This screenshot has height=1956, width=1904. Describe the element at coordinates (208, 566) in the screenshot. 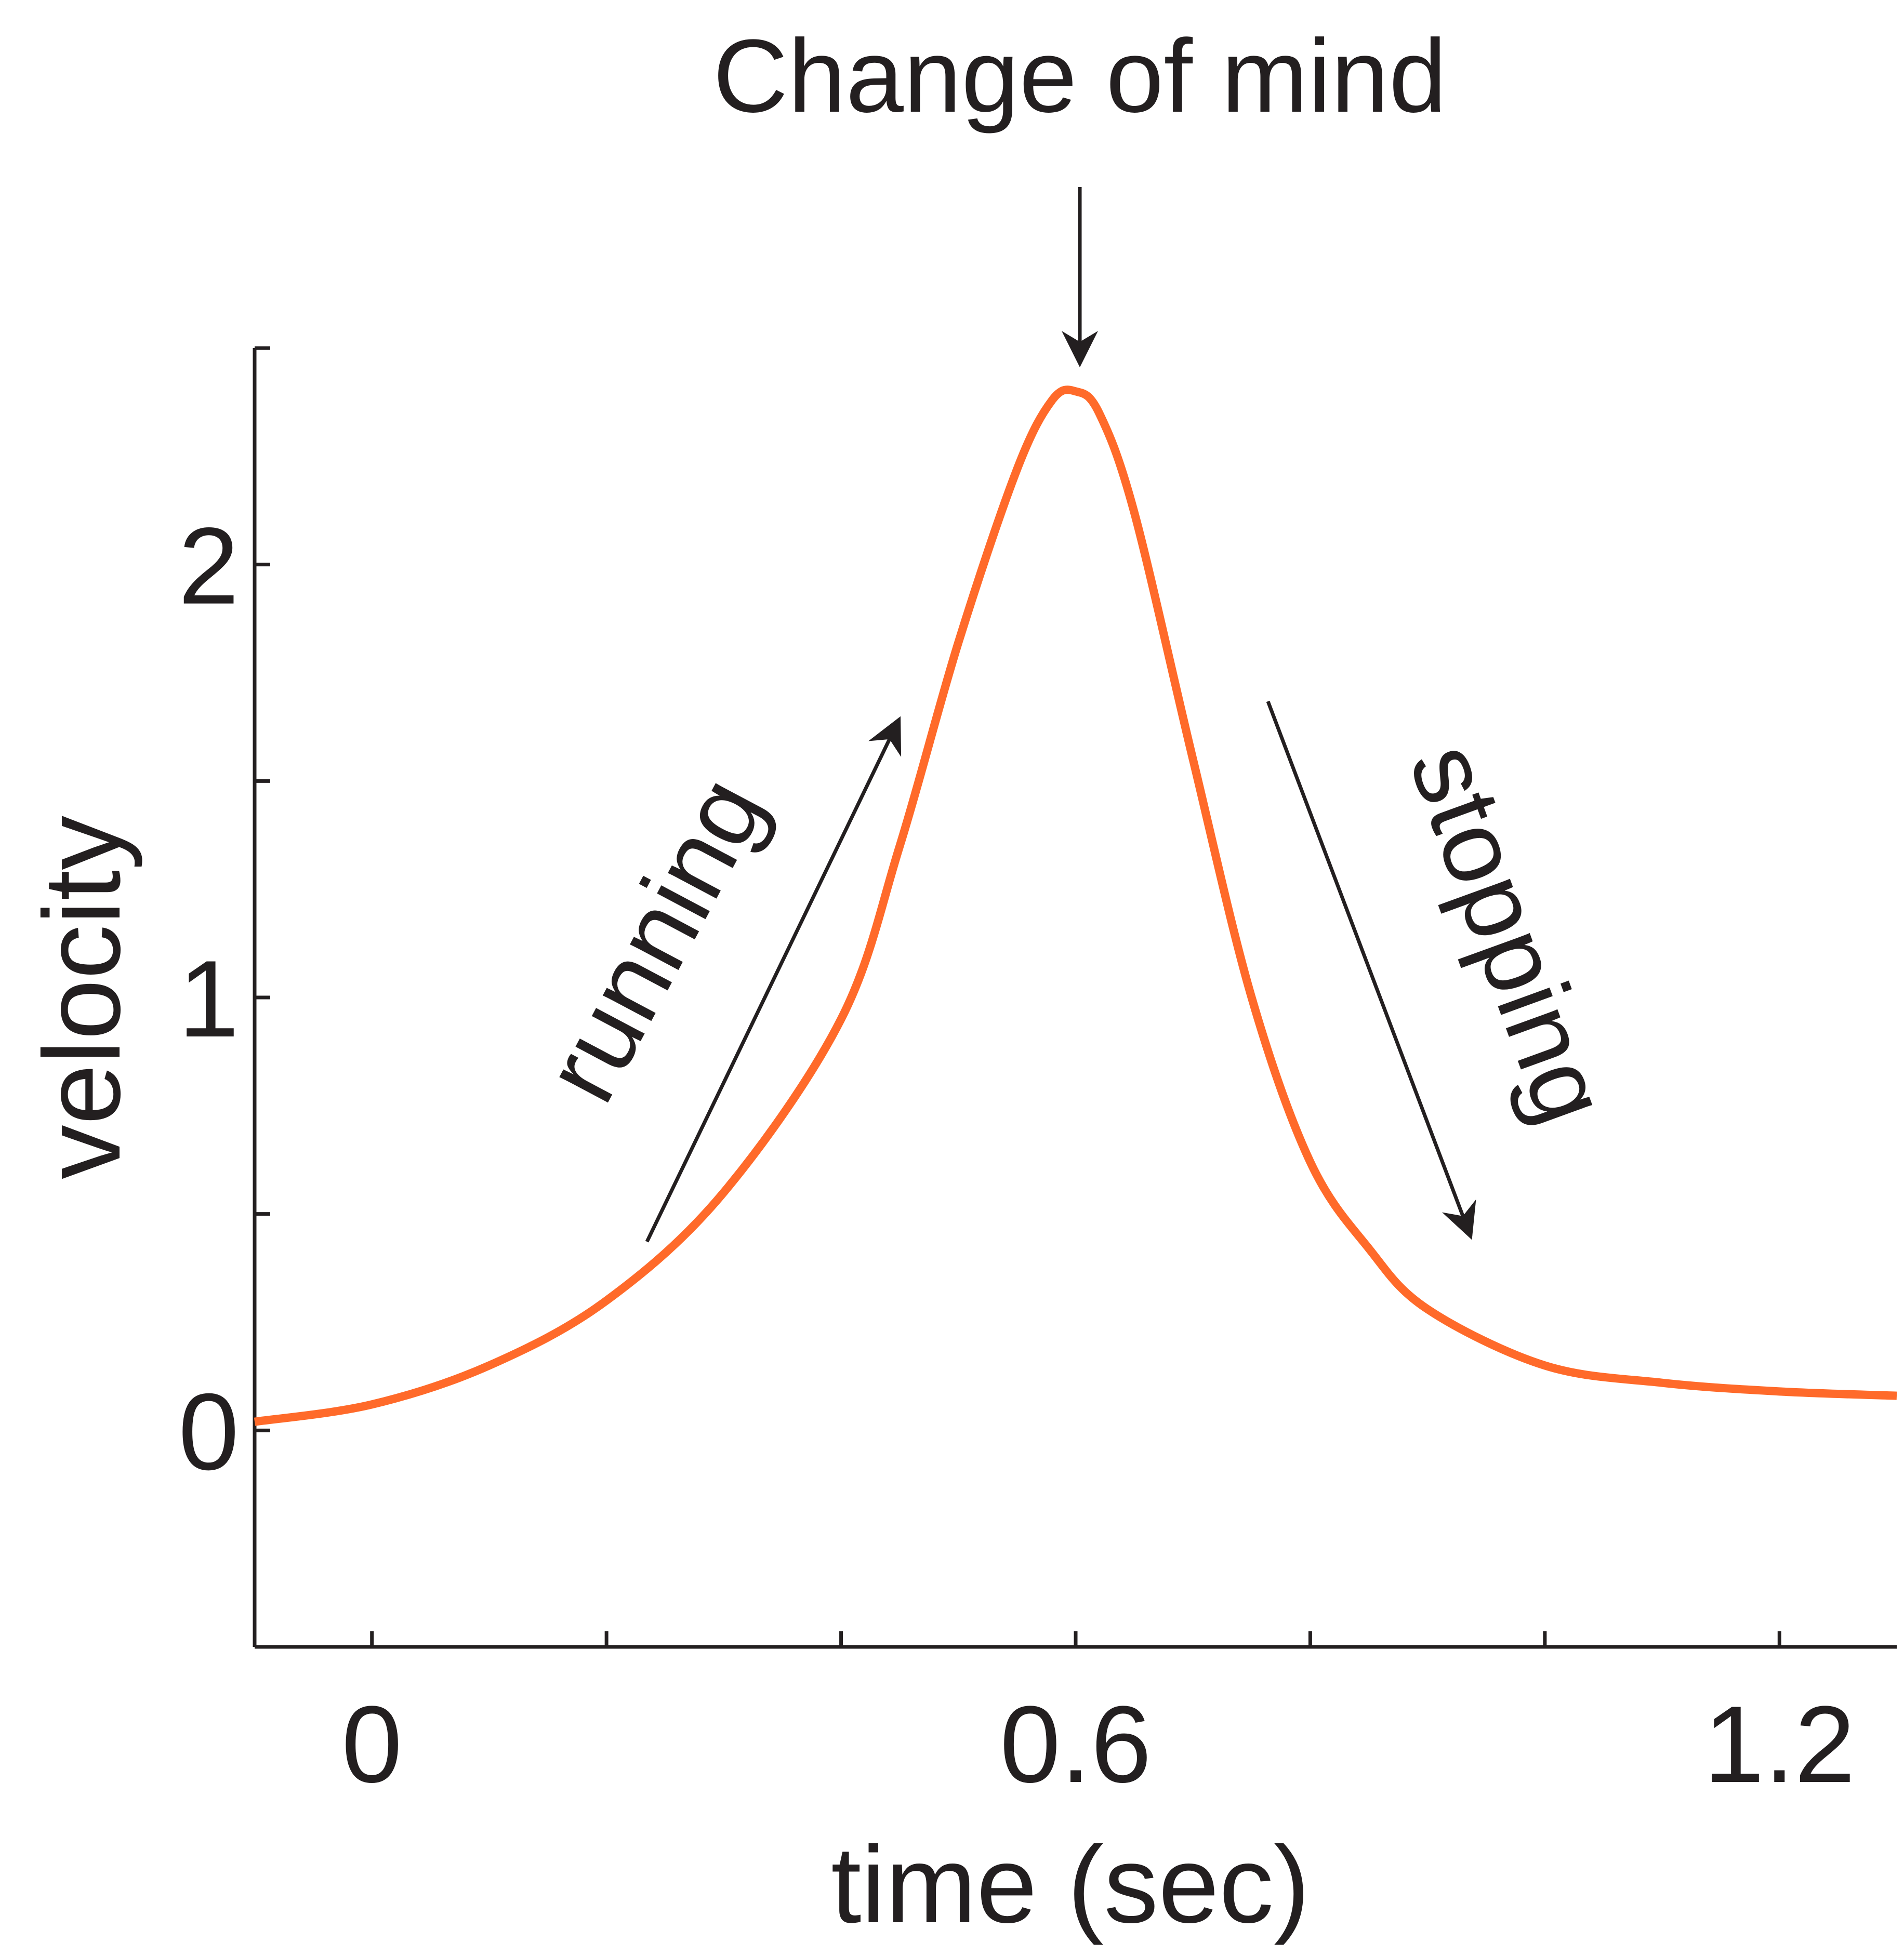

I see `y-tick-label: 2` at that location.